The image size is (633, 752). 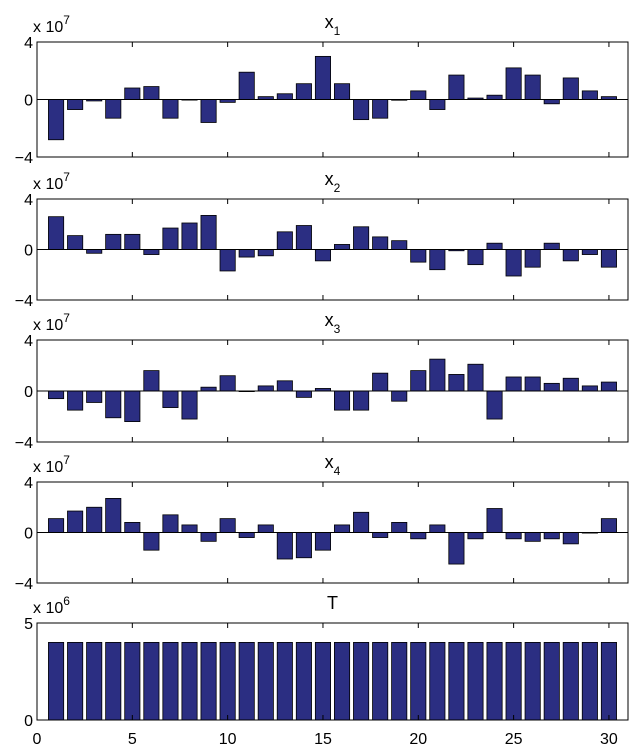 I want to click on xtick-label: 30, so click(x=609, y=739).